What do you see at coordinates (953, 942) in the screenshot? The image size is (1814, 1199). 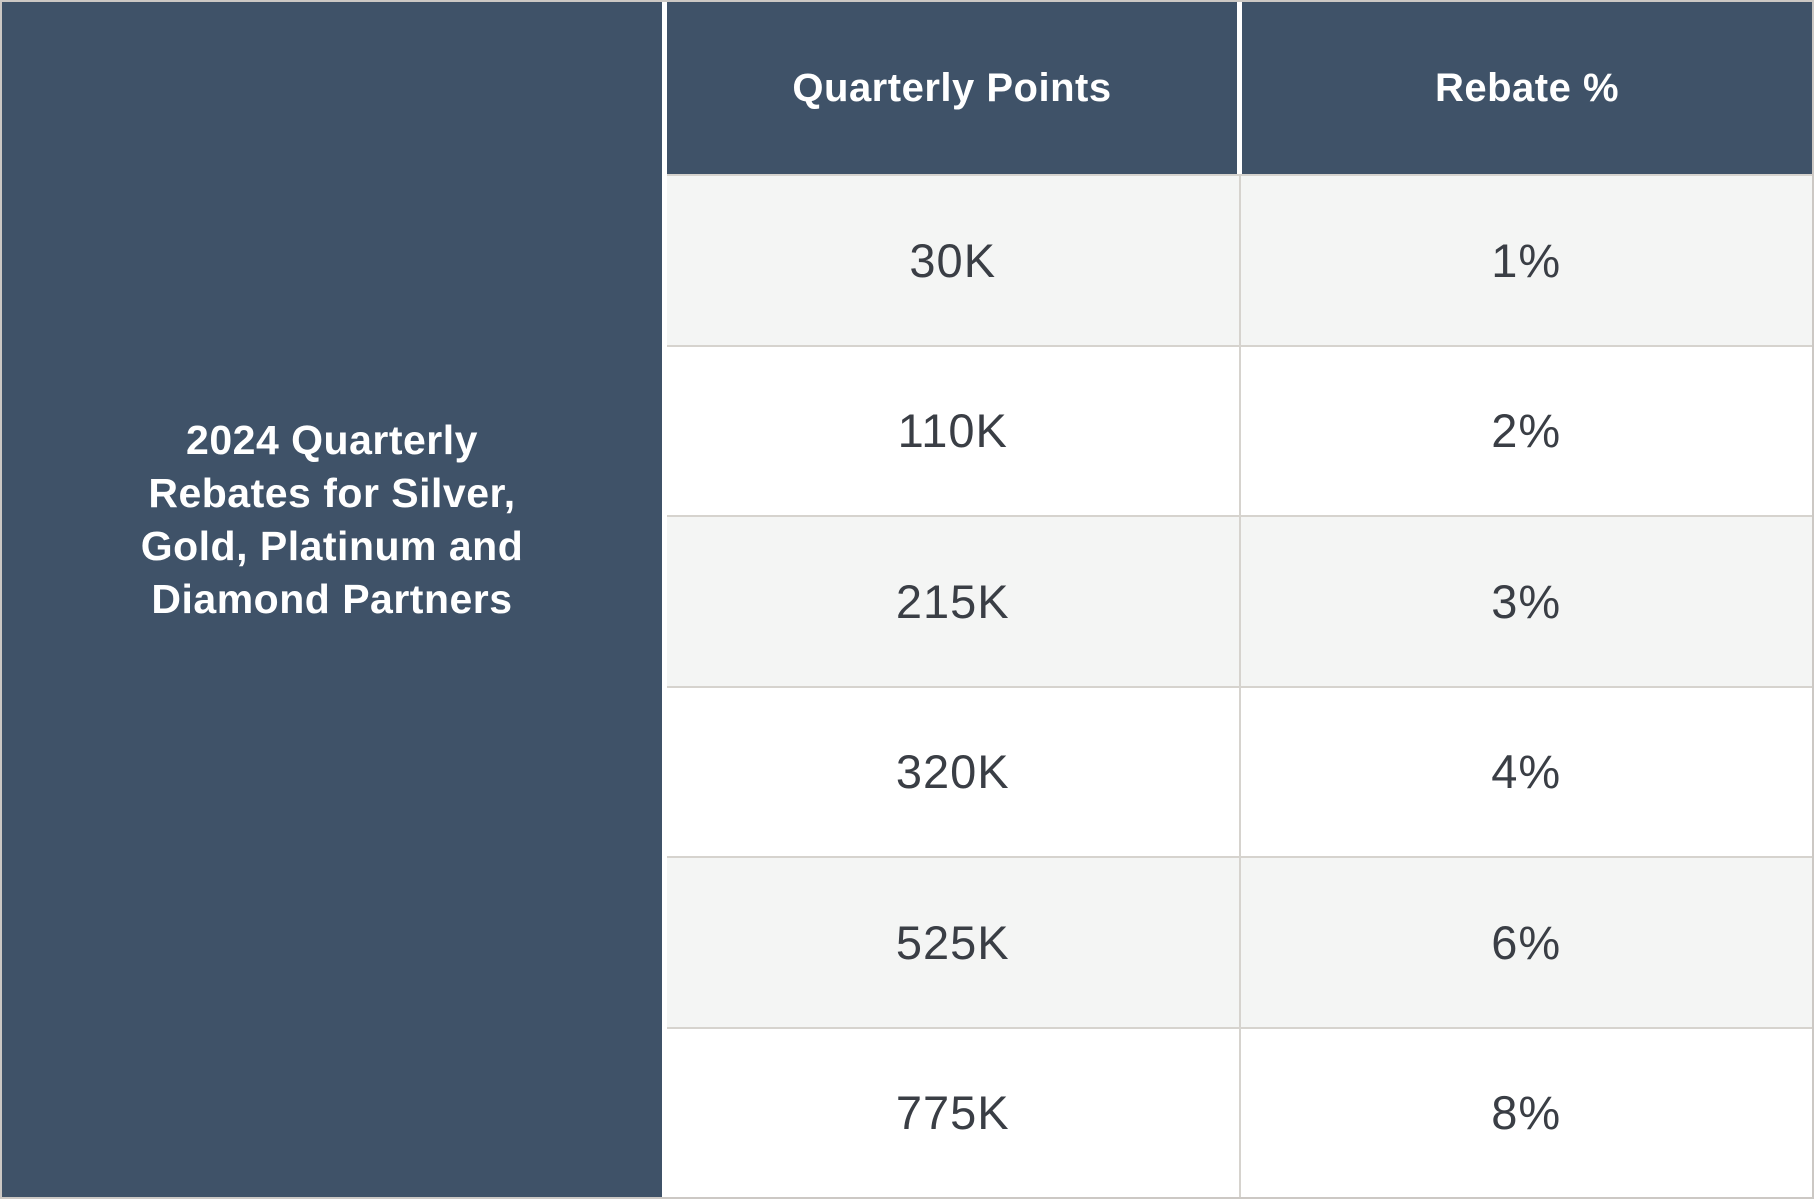 I see `points-cell: 525K` at bounding box center [953, 942].